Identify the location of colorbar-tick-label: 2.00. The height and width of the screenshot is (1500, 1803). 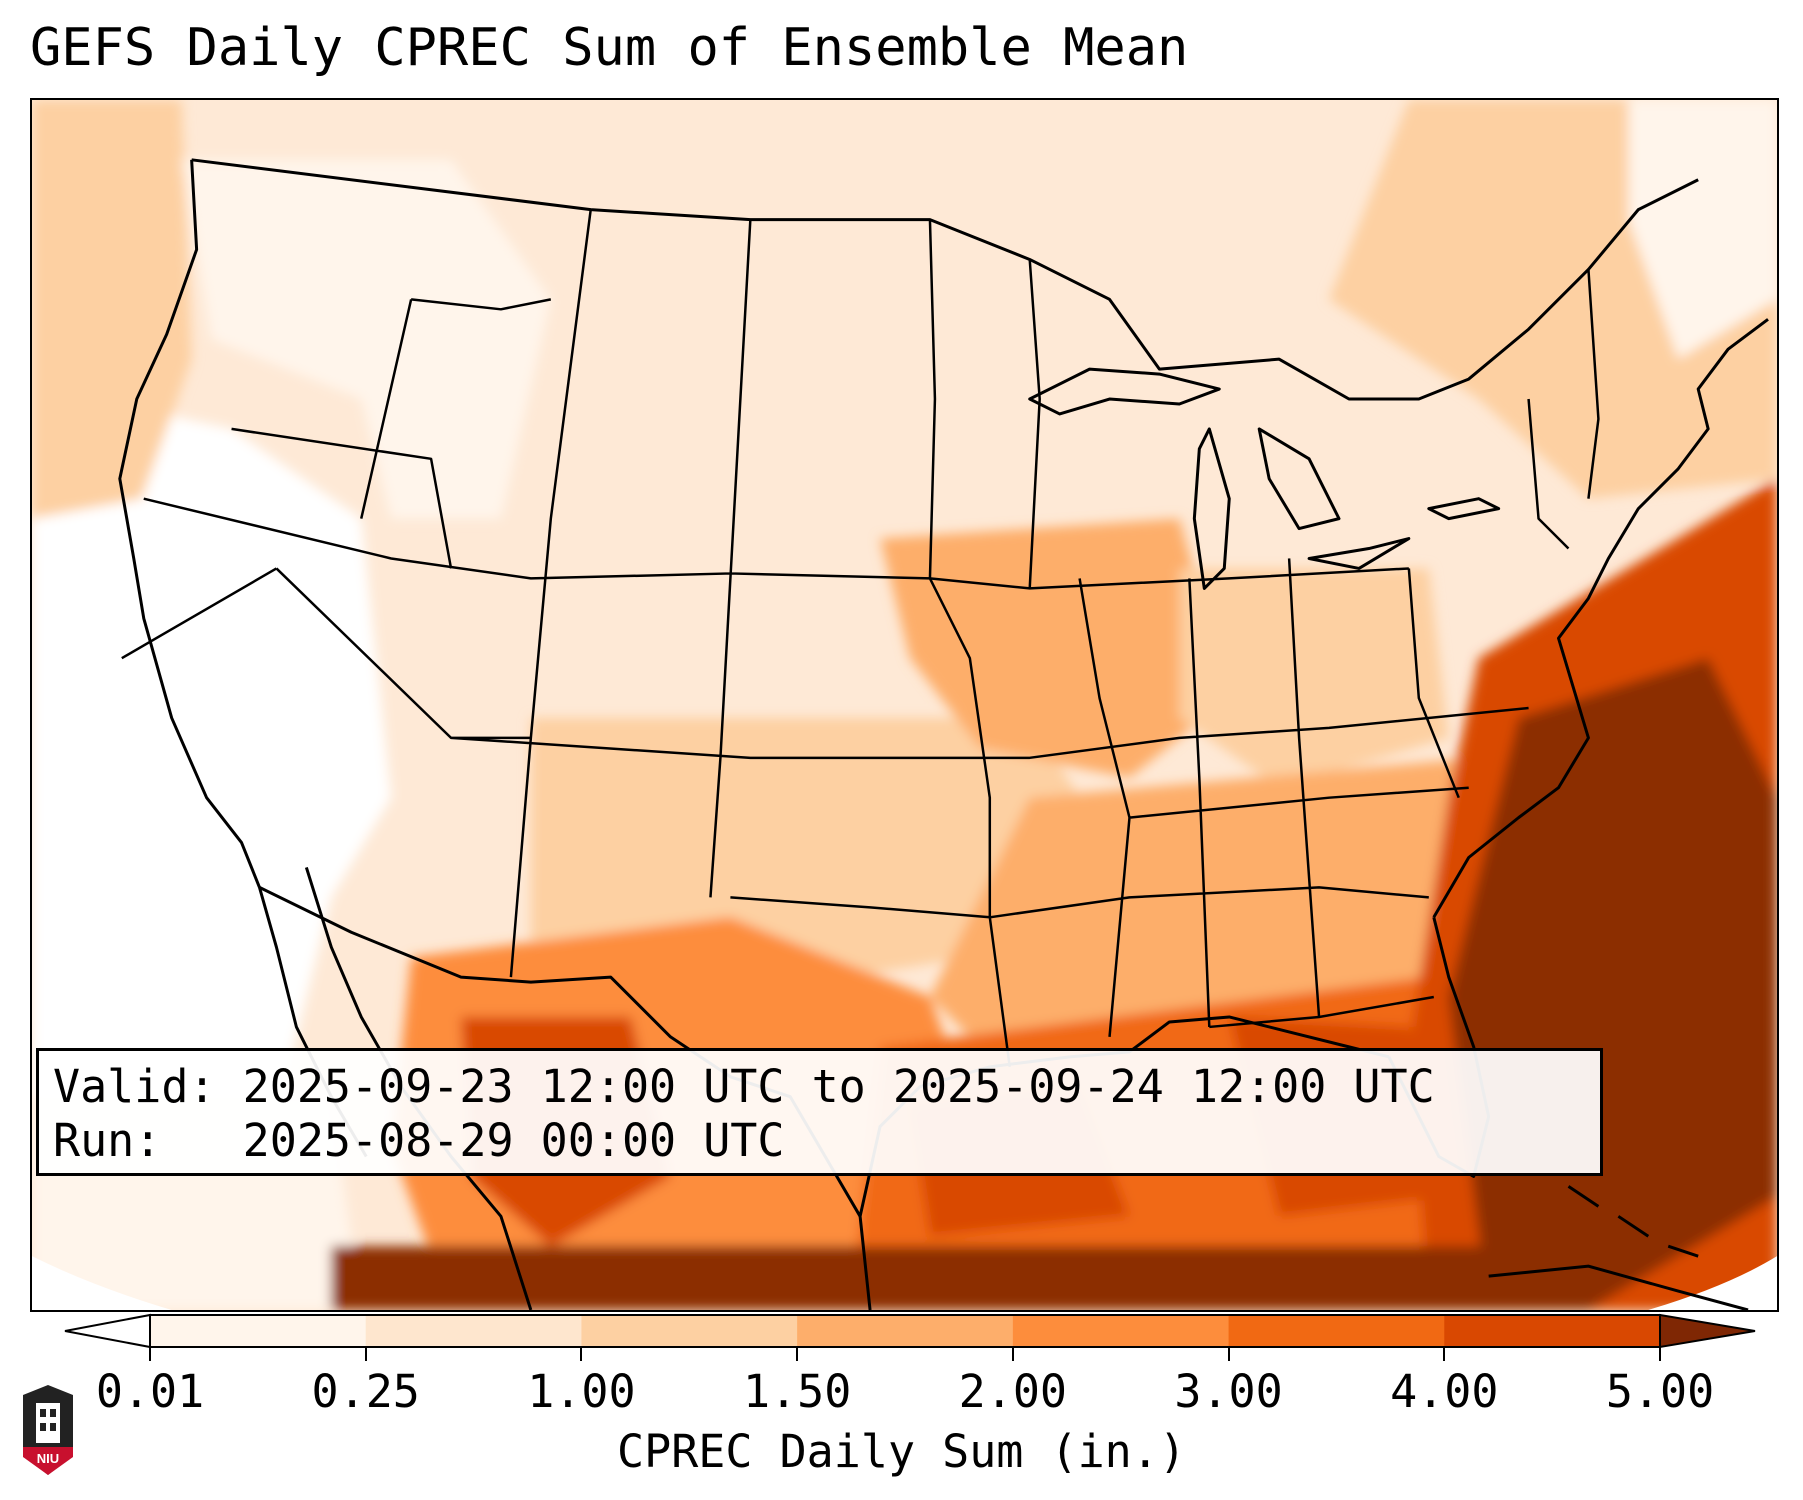
(1013, 1391).